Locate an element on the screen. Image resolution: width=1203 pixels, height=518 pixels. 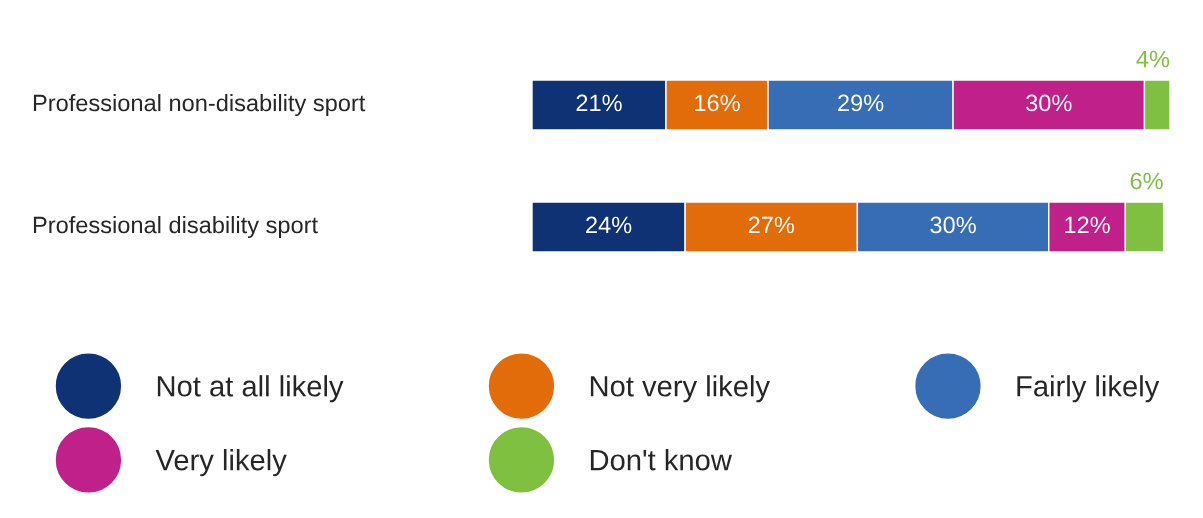
legend-label: Not very likely is located at coordinates (680, 389).